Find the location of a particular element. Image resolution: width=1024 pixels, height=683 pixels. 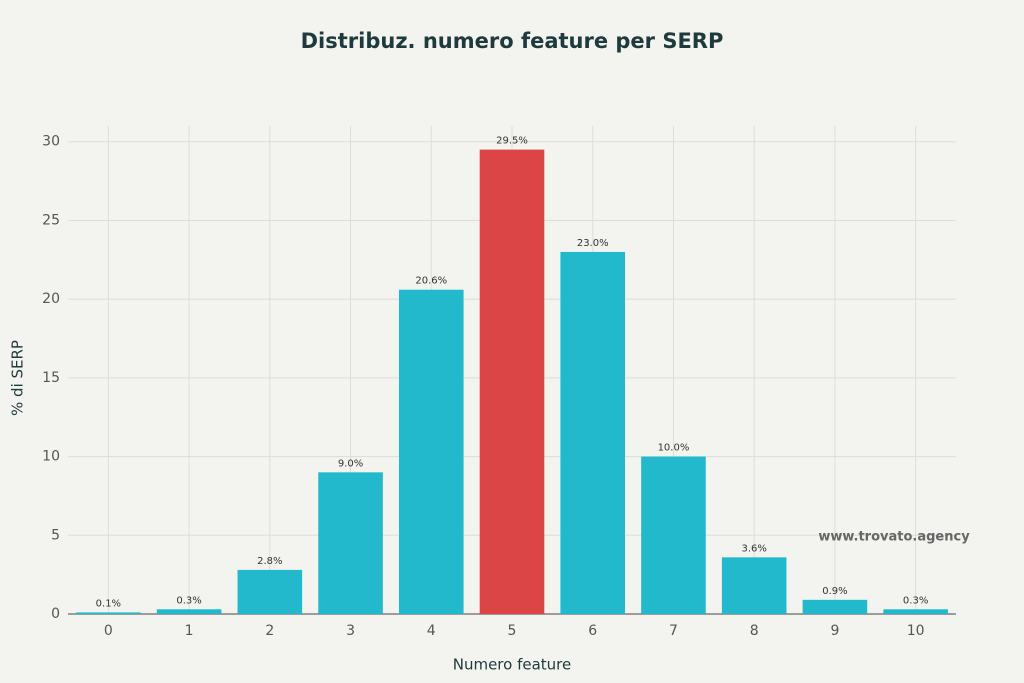

x-tick-label: 0 is located at coordinates (108, 631).